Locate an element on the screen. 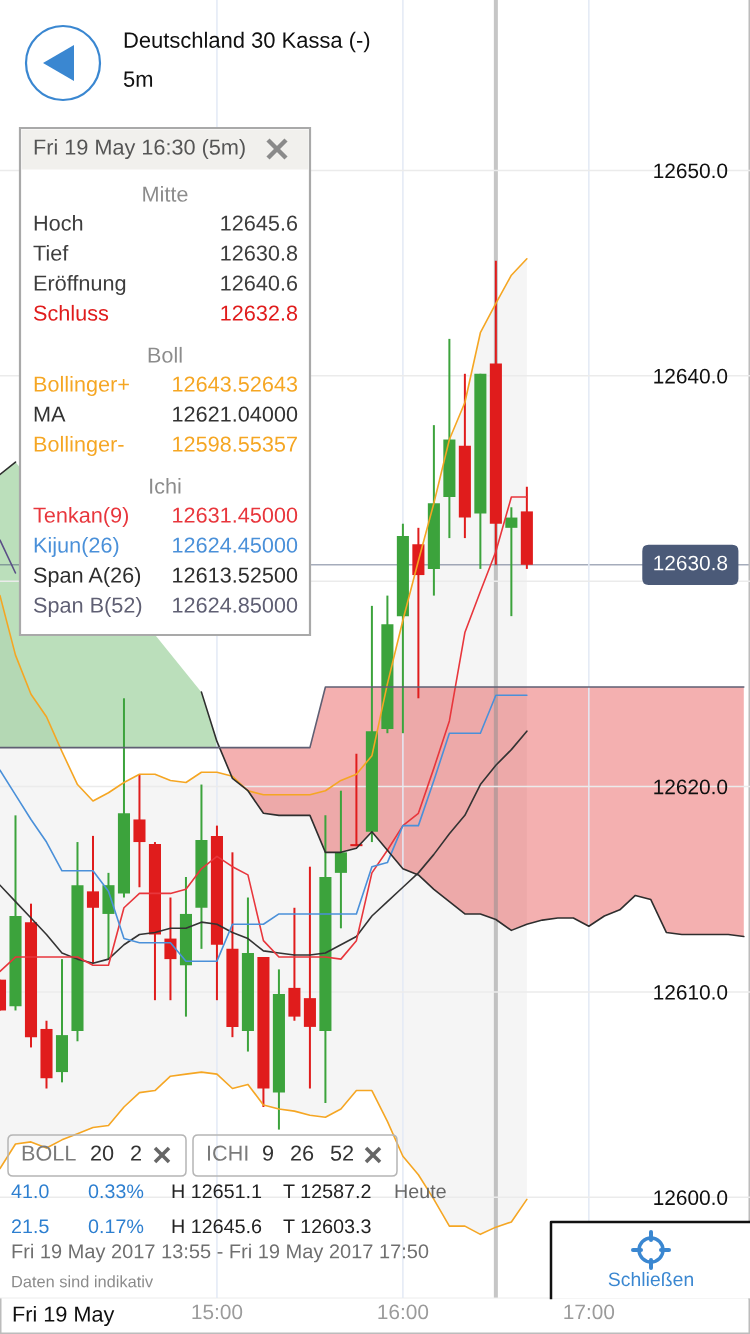  annotation: Kijun(26) is located at coordinates (76, 547).